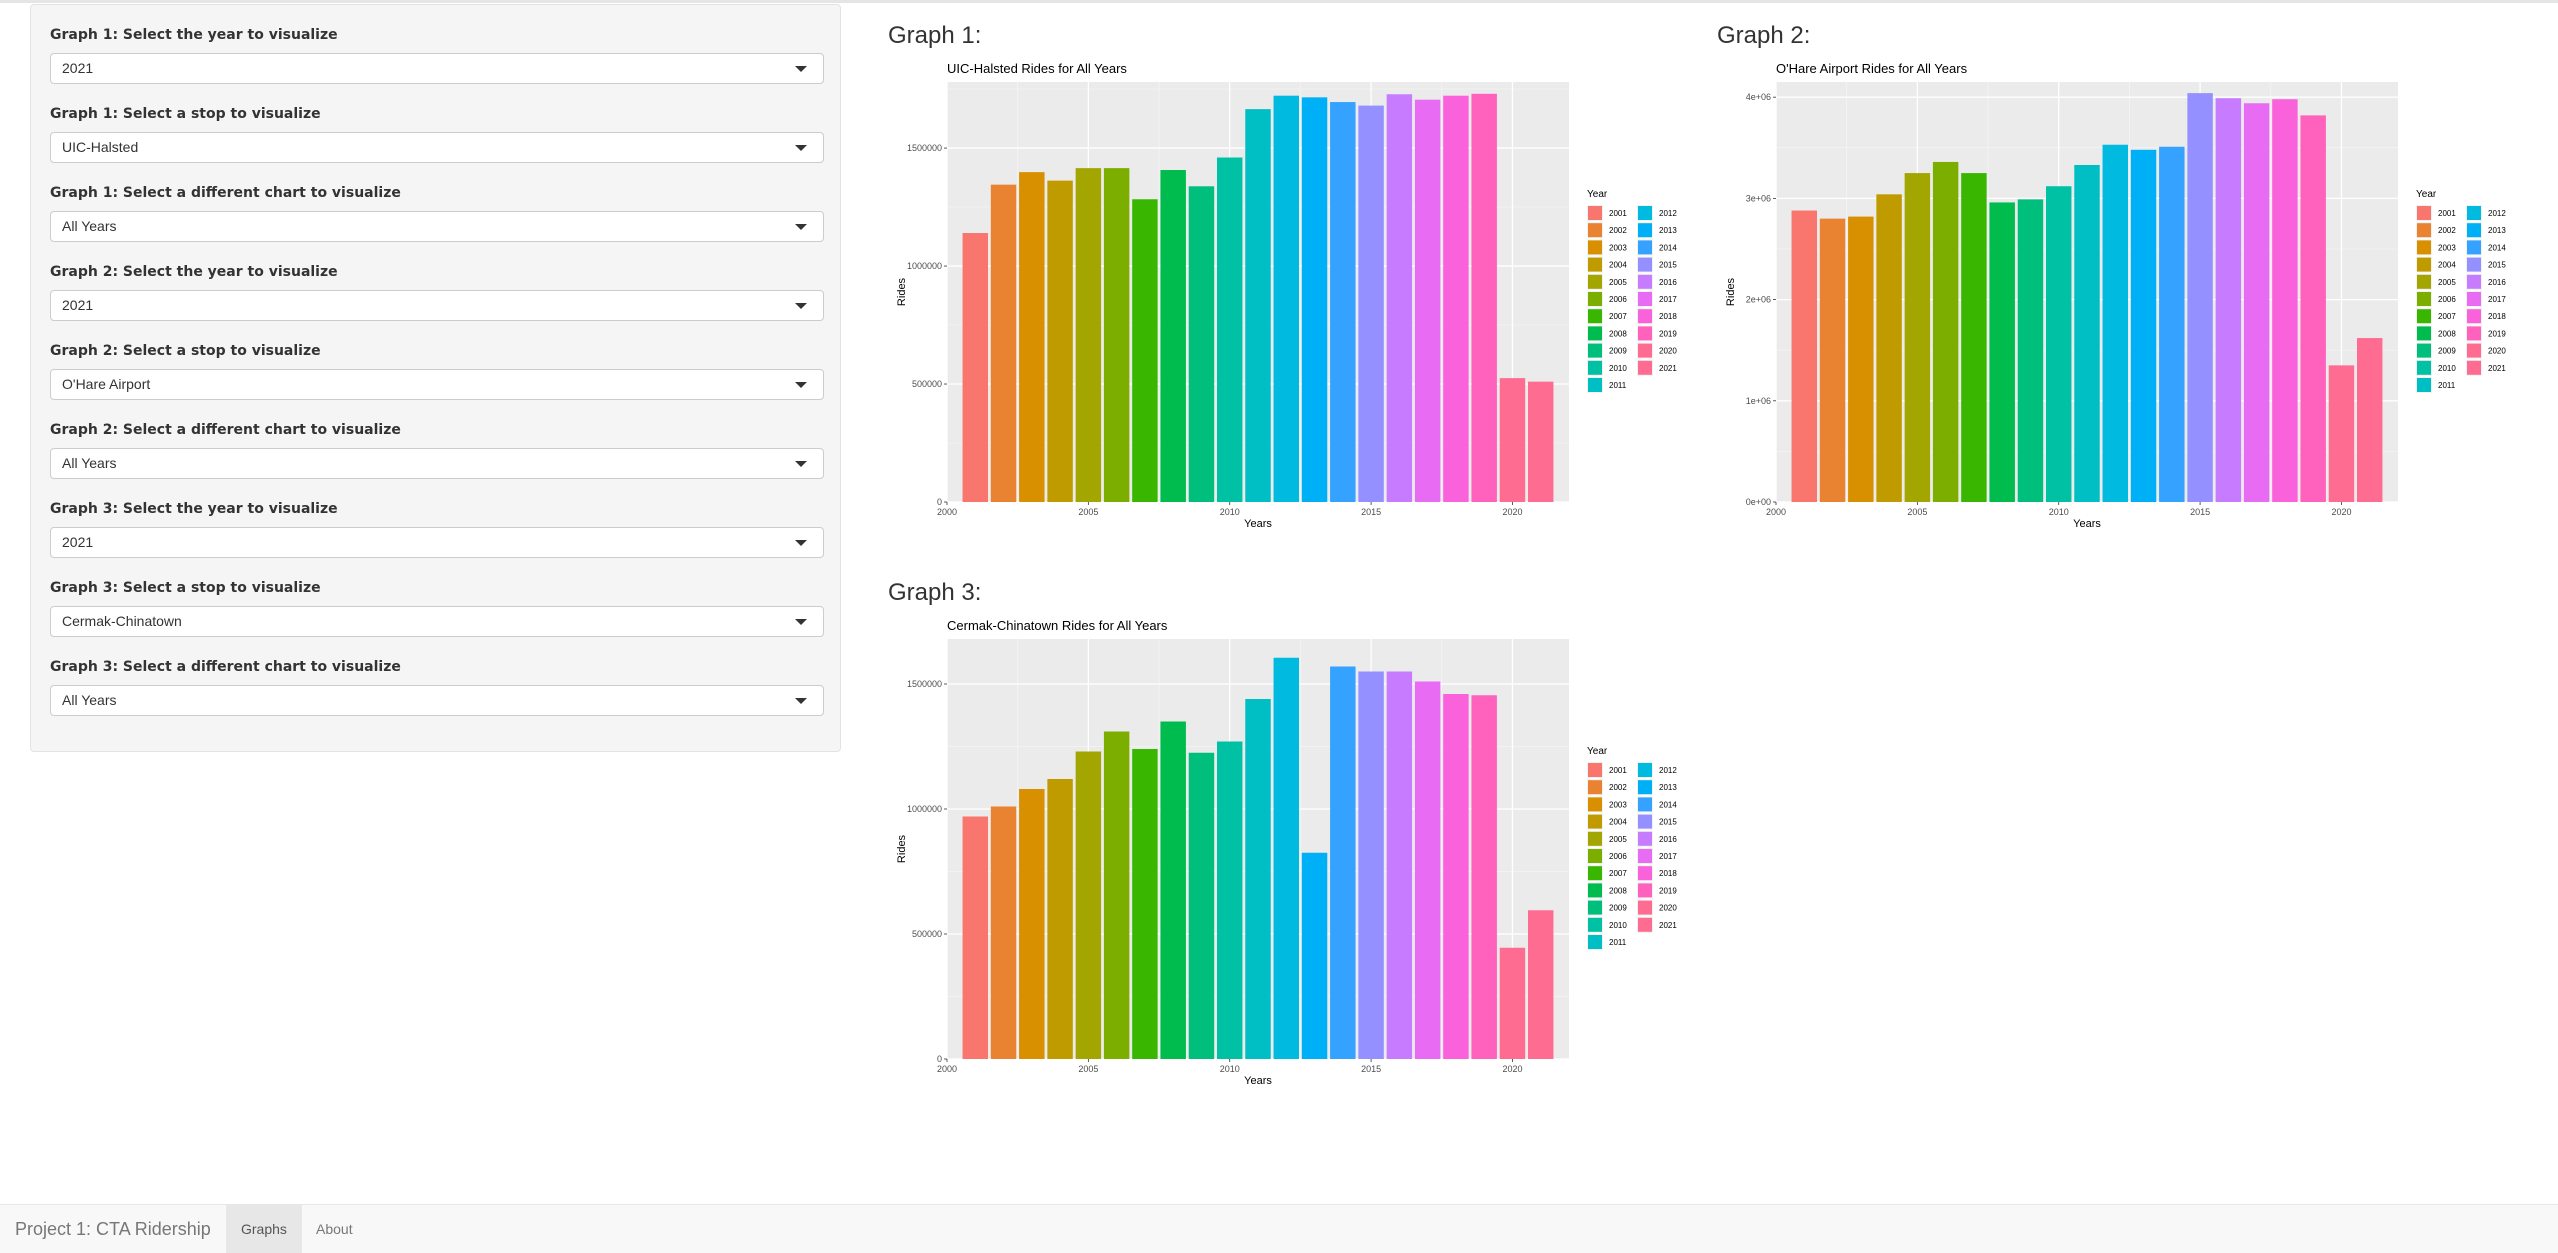 This screenshot has width=2558, height=1253. Describe the element at coordinates (334, 1229) in the screenshot. I see `tab-about: About` at that location.